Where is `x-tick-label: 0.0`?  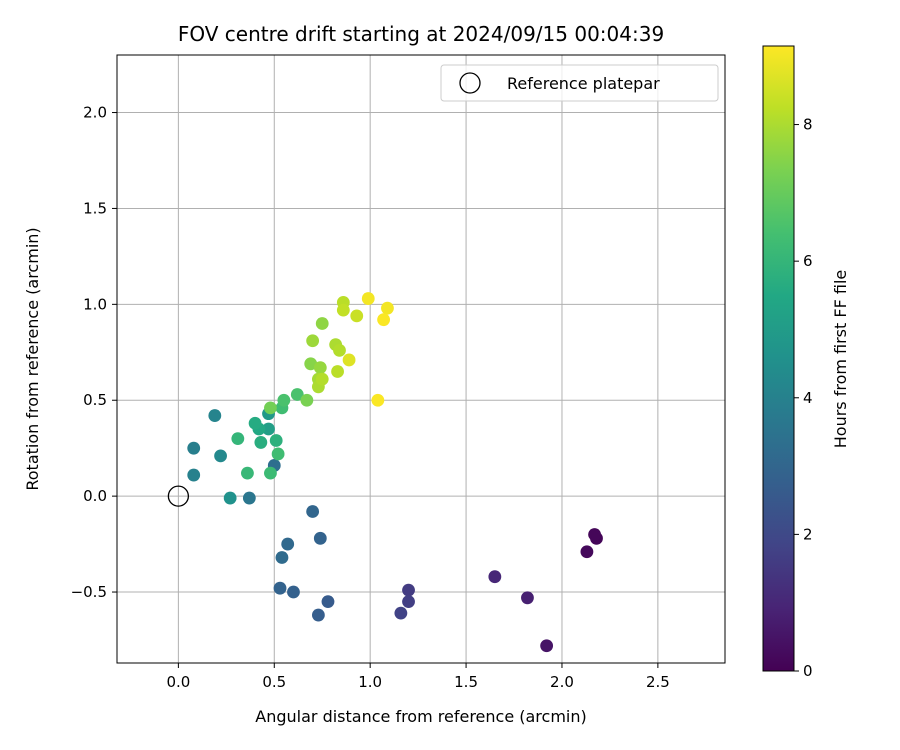 x-tick-label: 0.0 is located at coordinates (178, 682).